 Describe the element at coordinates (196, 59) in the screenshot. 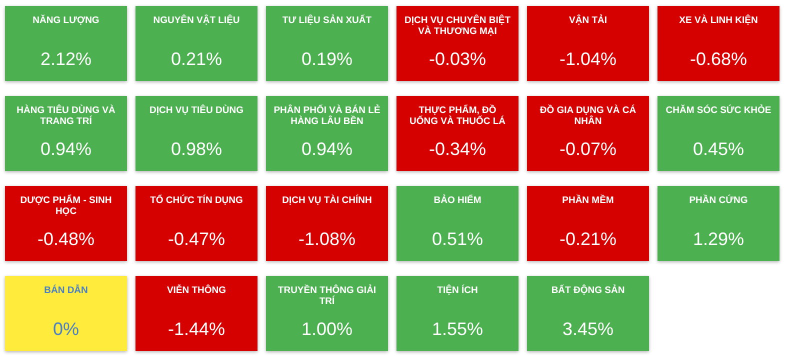

I see `data-label: 0.21%` at that location.